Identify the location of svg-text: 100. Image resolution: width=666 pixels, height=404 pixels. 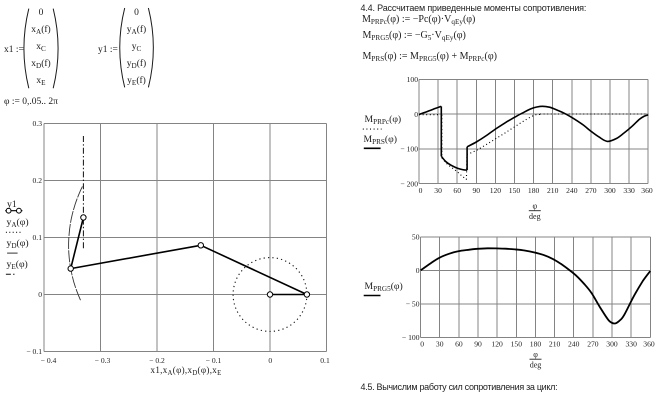
(413, 79).